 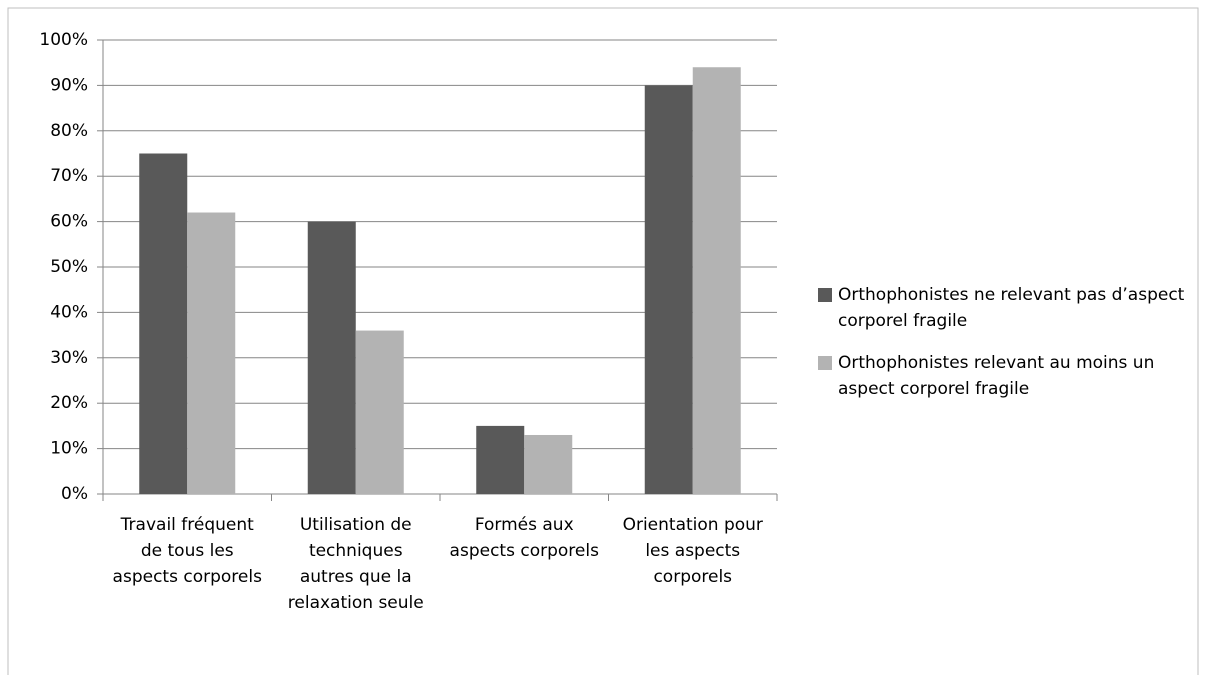 What do you see at coordinates (69, 449) in the screenshot?
I see `y-tick-label: 10%` at bounding box center [69, 449].